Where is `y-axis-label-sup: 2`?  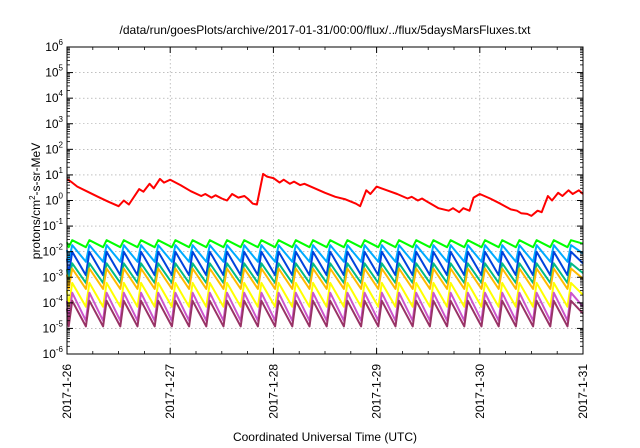
y-axis-label-sup: 2 is located at coordinates (32, 197).